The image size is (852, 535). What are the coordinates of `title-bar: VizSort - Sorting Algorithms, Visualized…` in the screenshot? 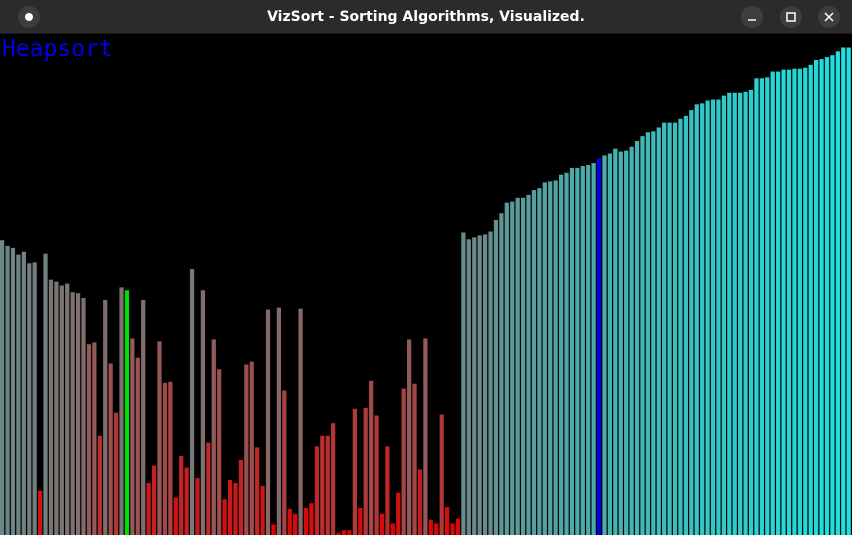 It's located at (426, 17).